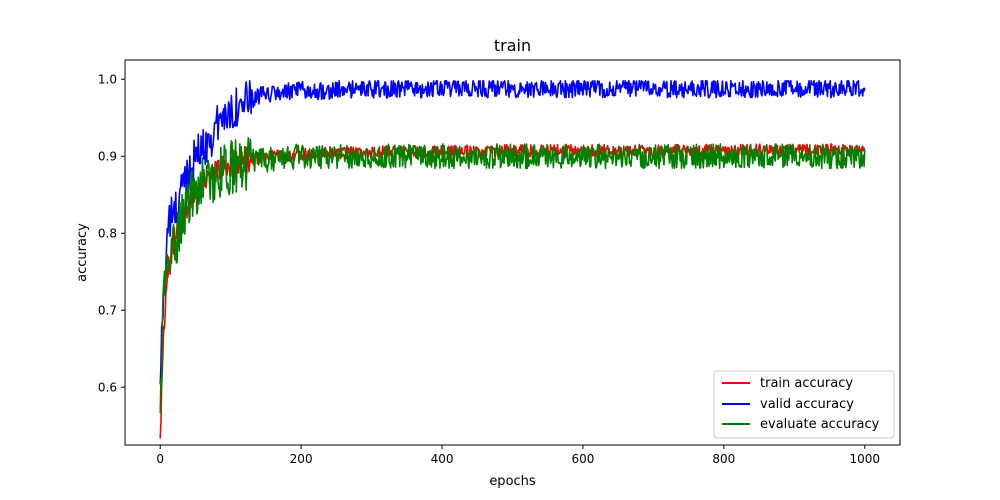  What do you see at coordinates (518, 455) in the screenshot?
I see `x-axis: 0 200 400 600 800 1000` at bounding box center [518, 455].